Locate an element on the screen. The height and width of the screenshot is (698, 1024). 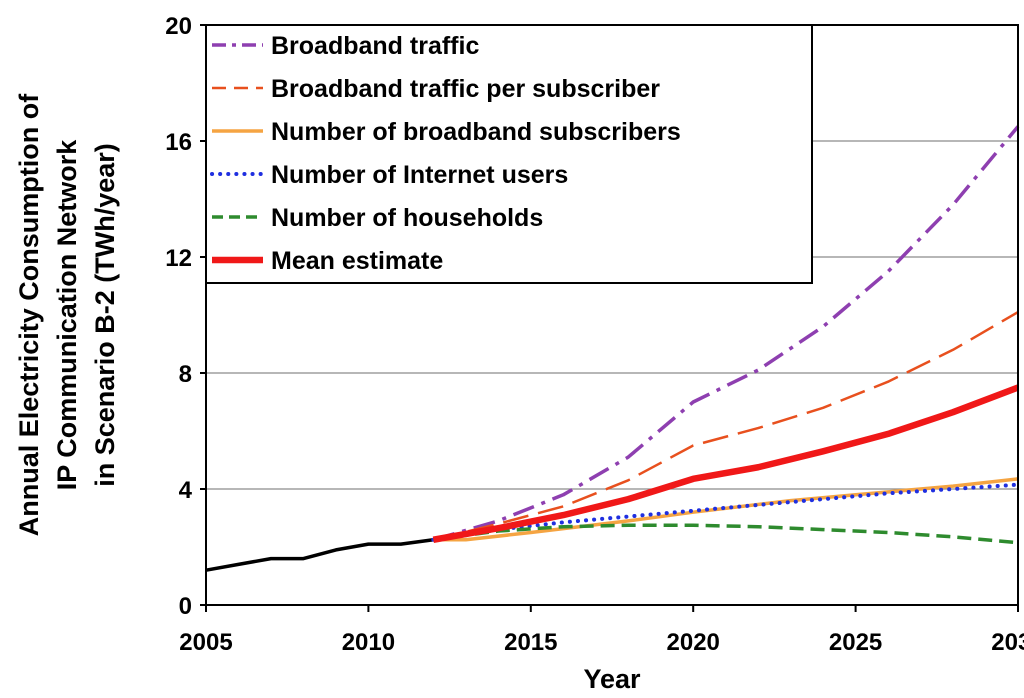
x-tick-label: 2010 is located at coordinates (368, 642).